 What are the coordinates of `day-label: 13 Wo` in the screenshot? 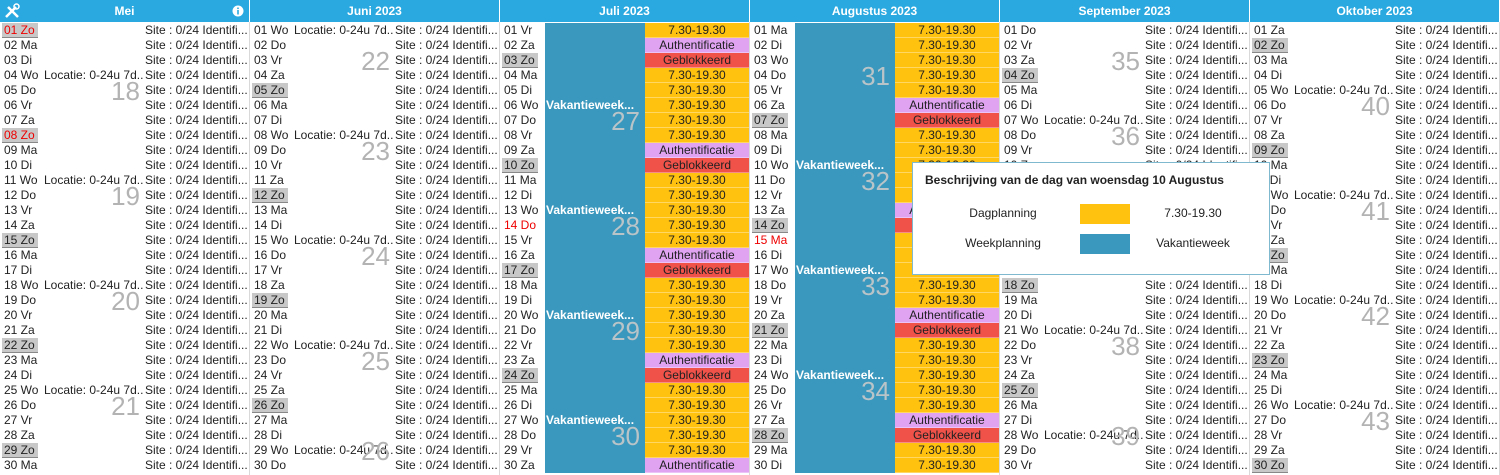 It's located at (521, 210).